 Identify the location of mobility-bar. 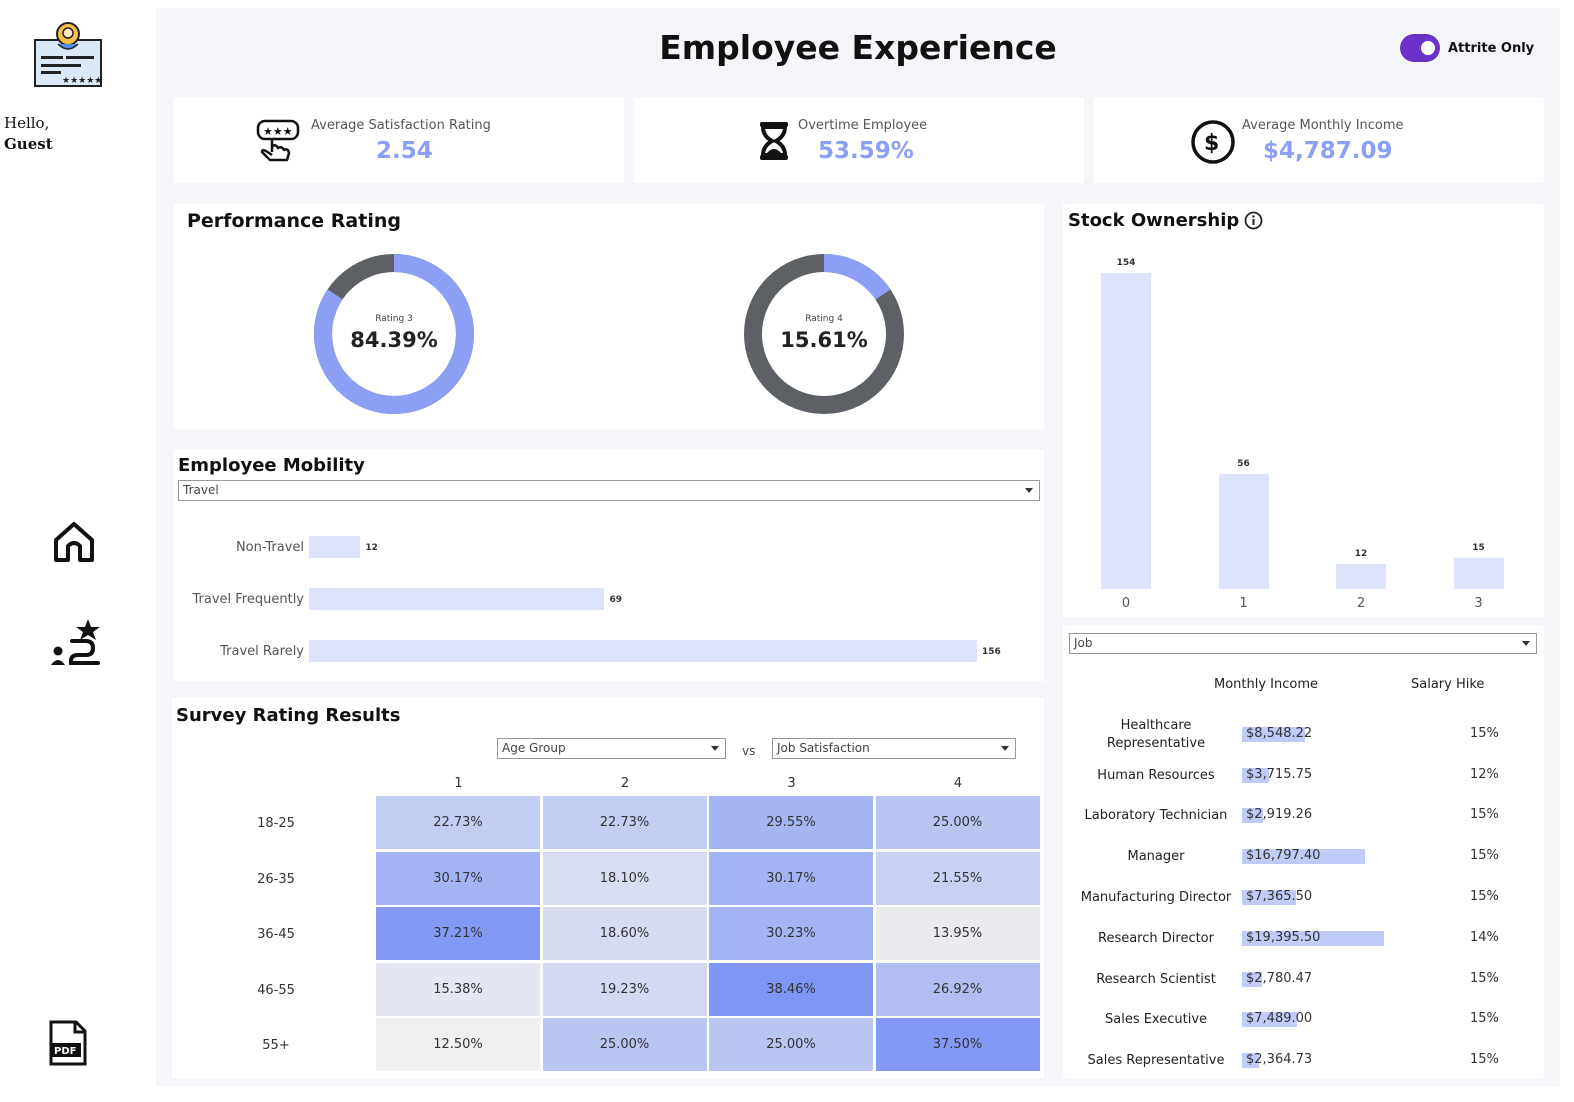
(335, 547).